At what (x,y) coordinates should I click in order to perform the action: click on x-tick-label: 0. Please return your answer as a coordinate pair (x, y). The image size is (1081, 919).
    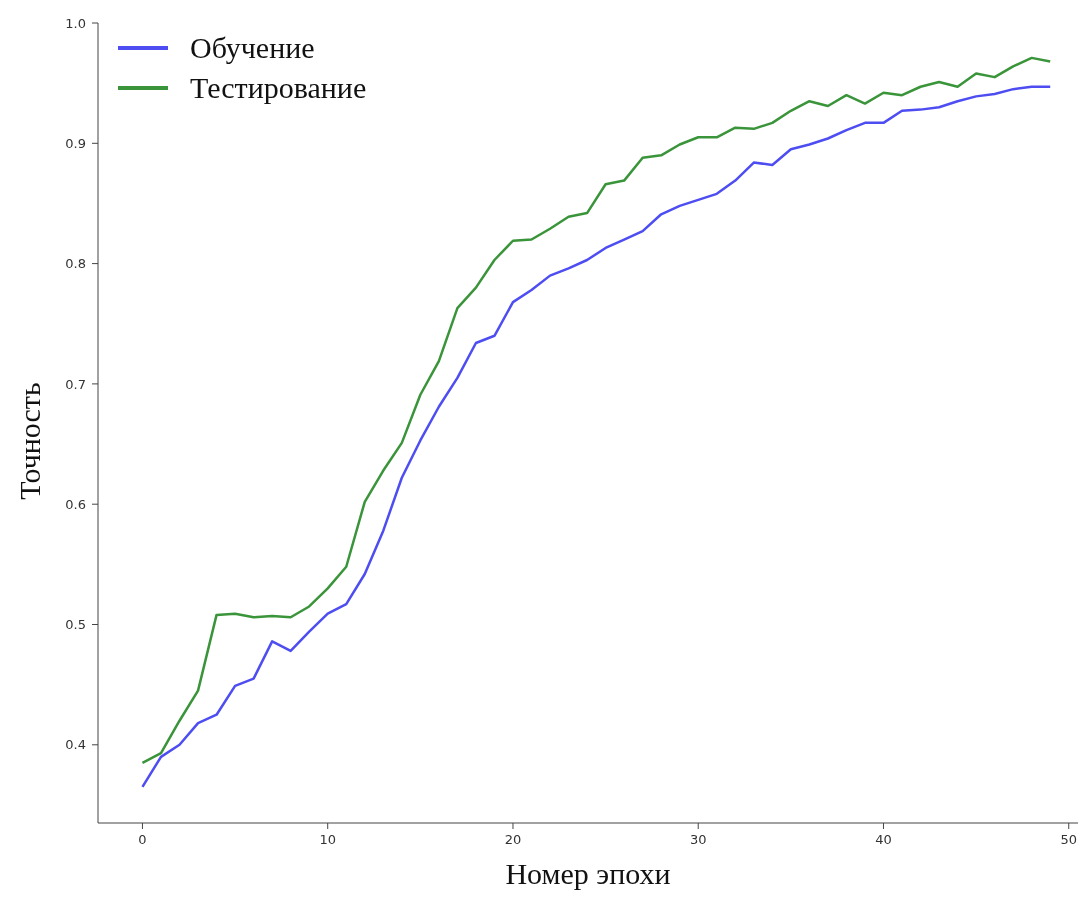
    Looking at the image, I should click on (142, 840).